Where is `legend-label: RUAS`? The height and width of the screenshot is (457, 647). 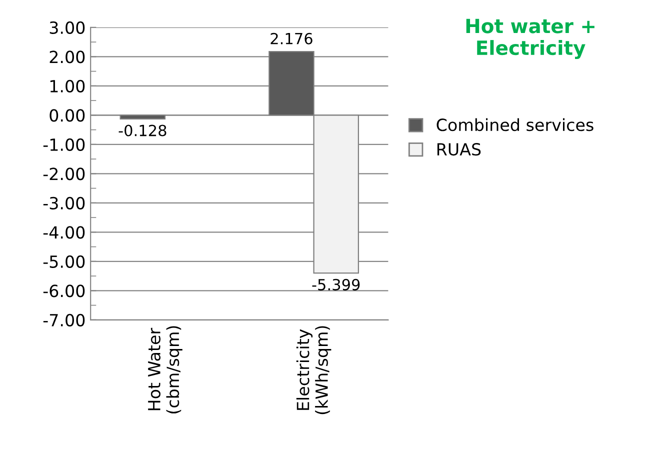 legend-label: RUAS is located at coordinates (459, 149).